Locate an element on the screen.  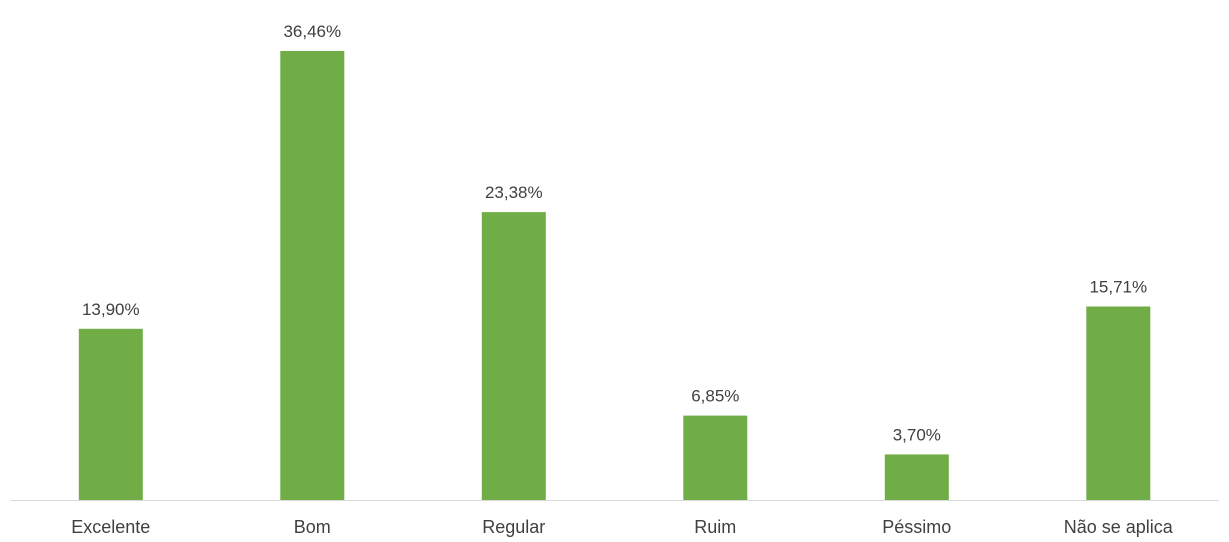
data-label-1: 36,46% is located at coordinates (312, 31).